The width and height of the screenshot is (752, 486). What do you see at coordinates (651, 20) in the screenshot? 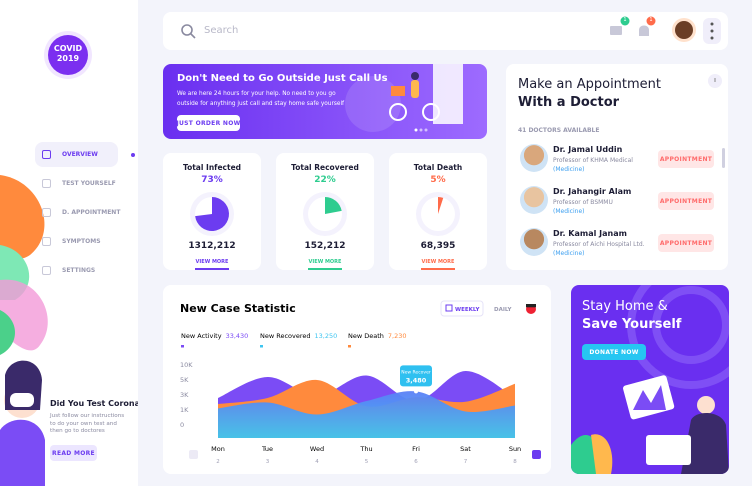
I see `bell-badge: 1` at bounding box center [651, 20].